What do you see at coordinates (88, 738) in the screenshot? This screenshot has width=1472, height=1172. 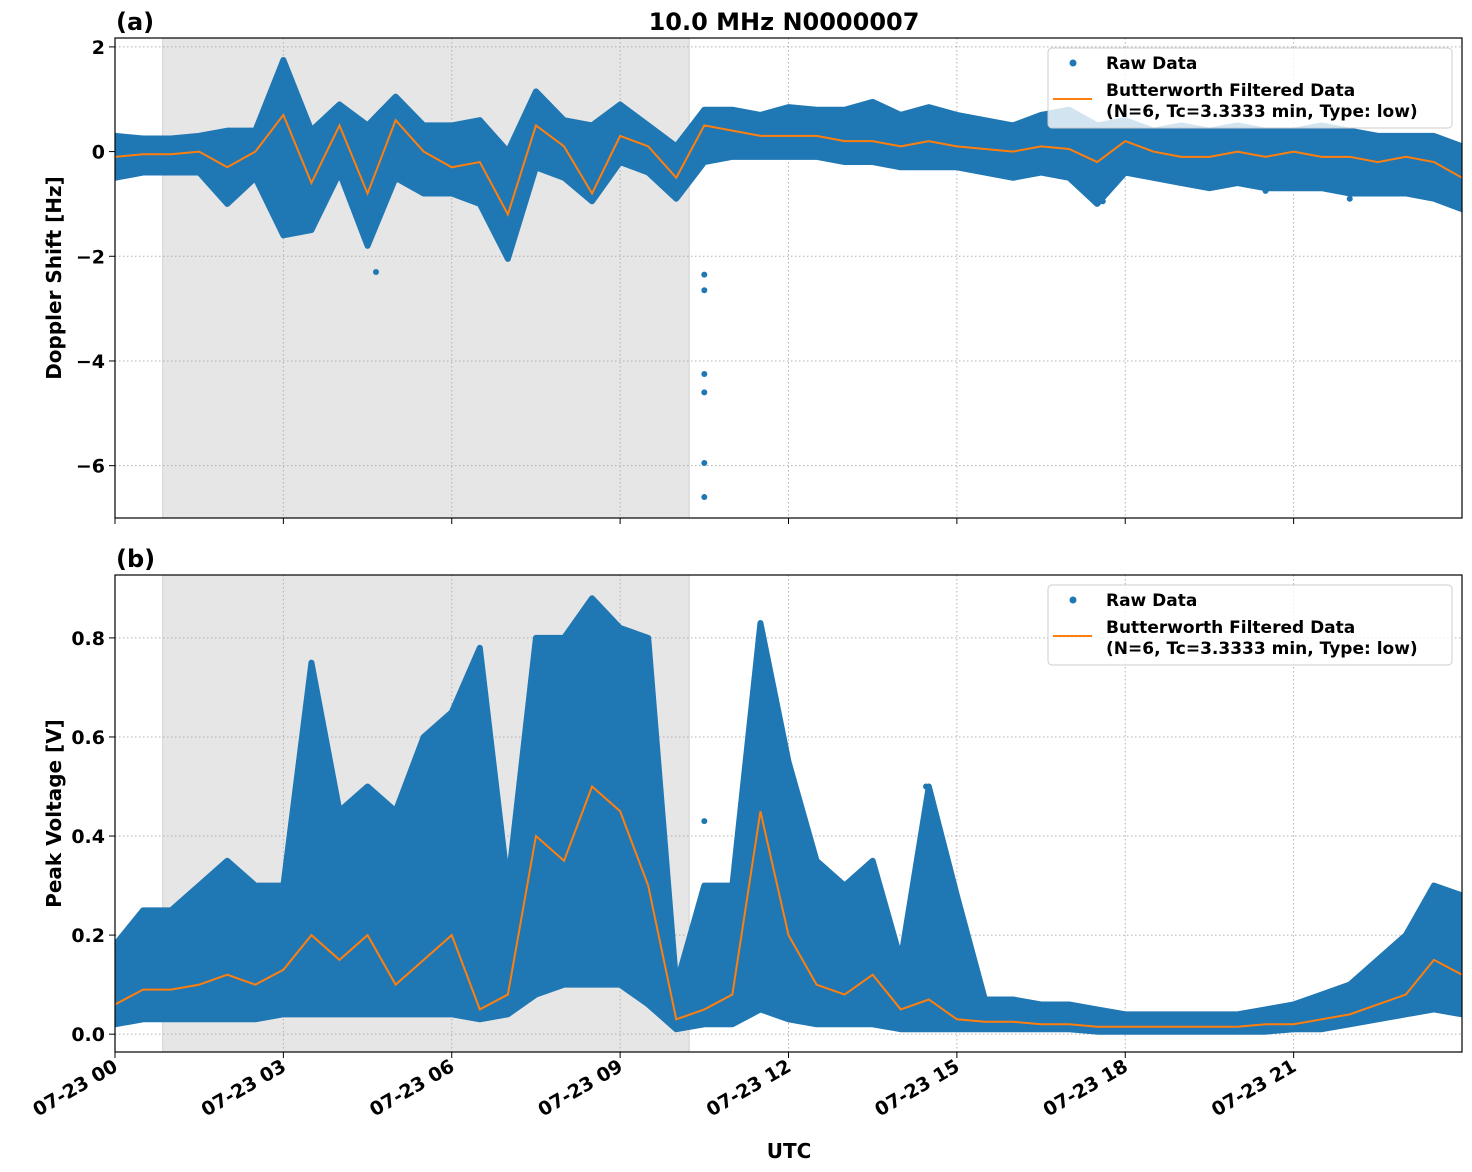 I see `y-tick-label: 0.6` at bounding box center [88, 738].